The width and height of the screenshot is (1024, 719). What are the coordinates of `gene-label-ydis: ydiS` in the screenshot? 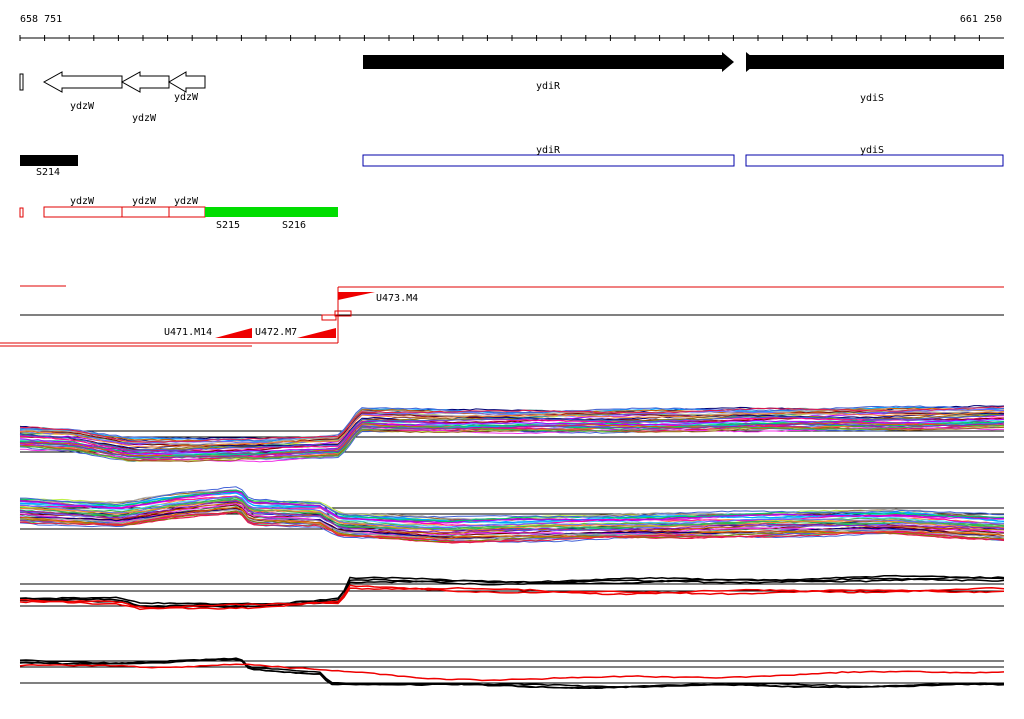 It's located at (872, 98).